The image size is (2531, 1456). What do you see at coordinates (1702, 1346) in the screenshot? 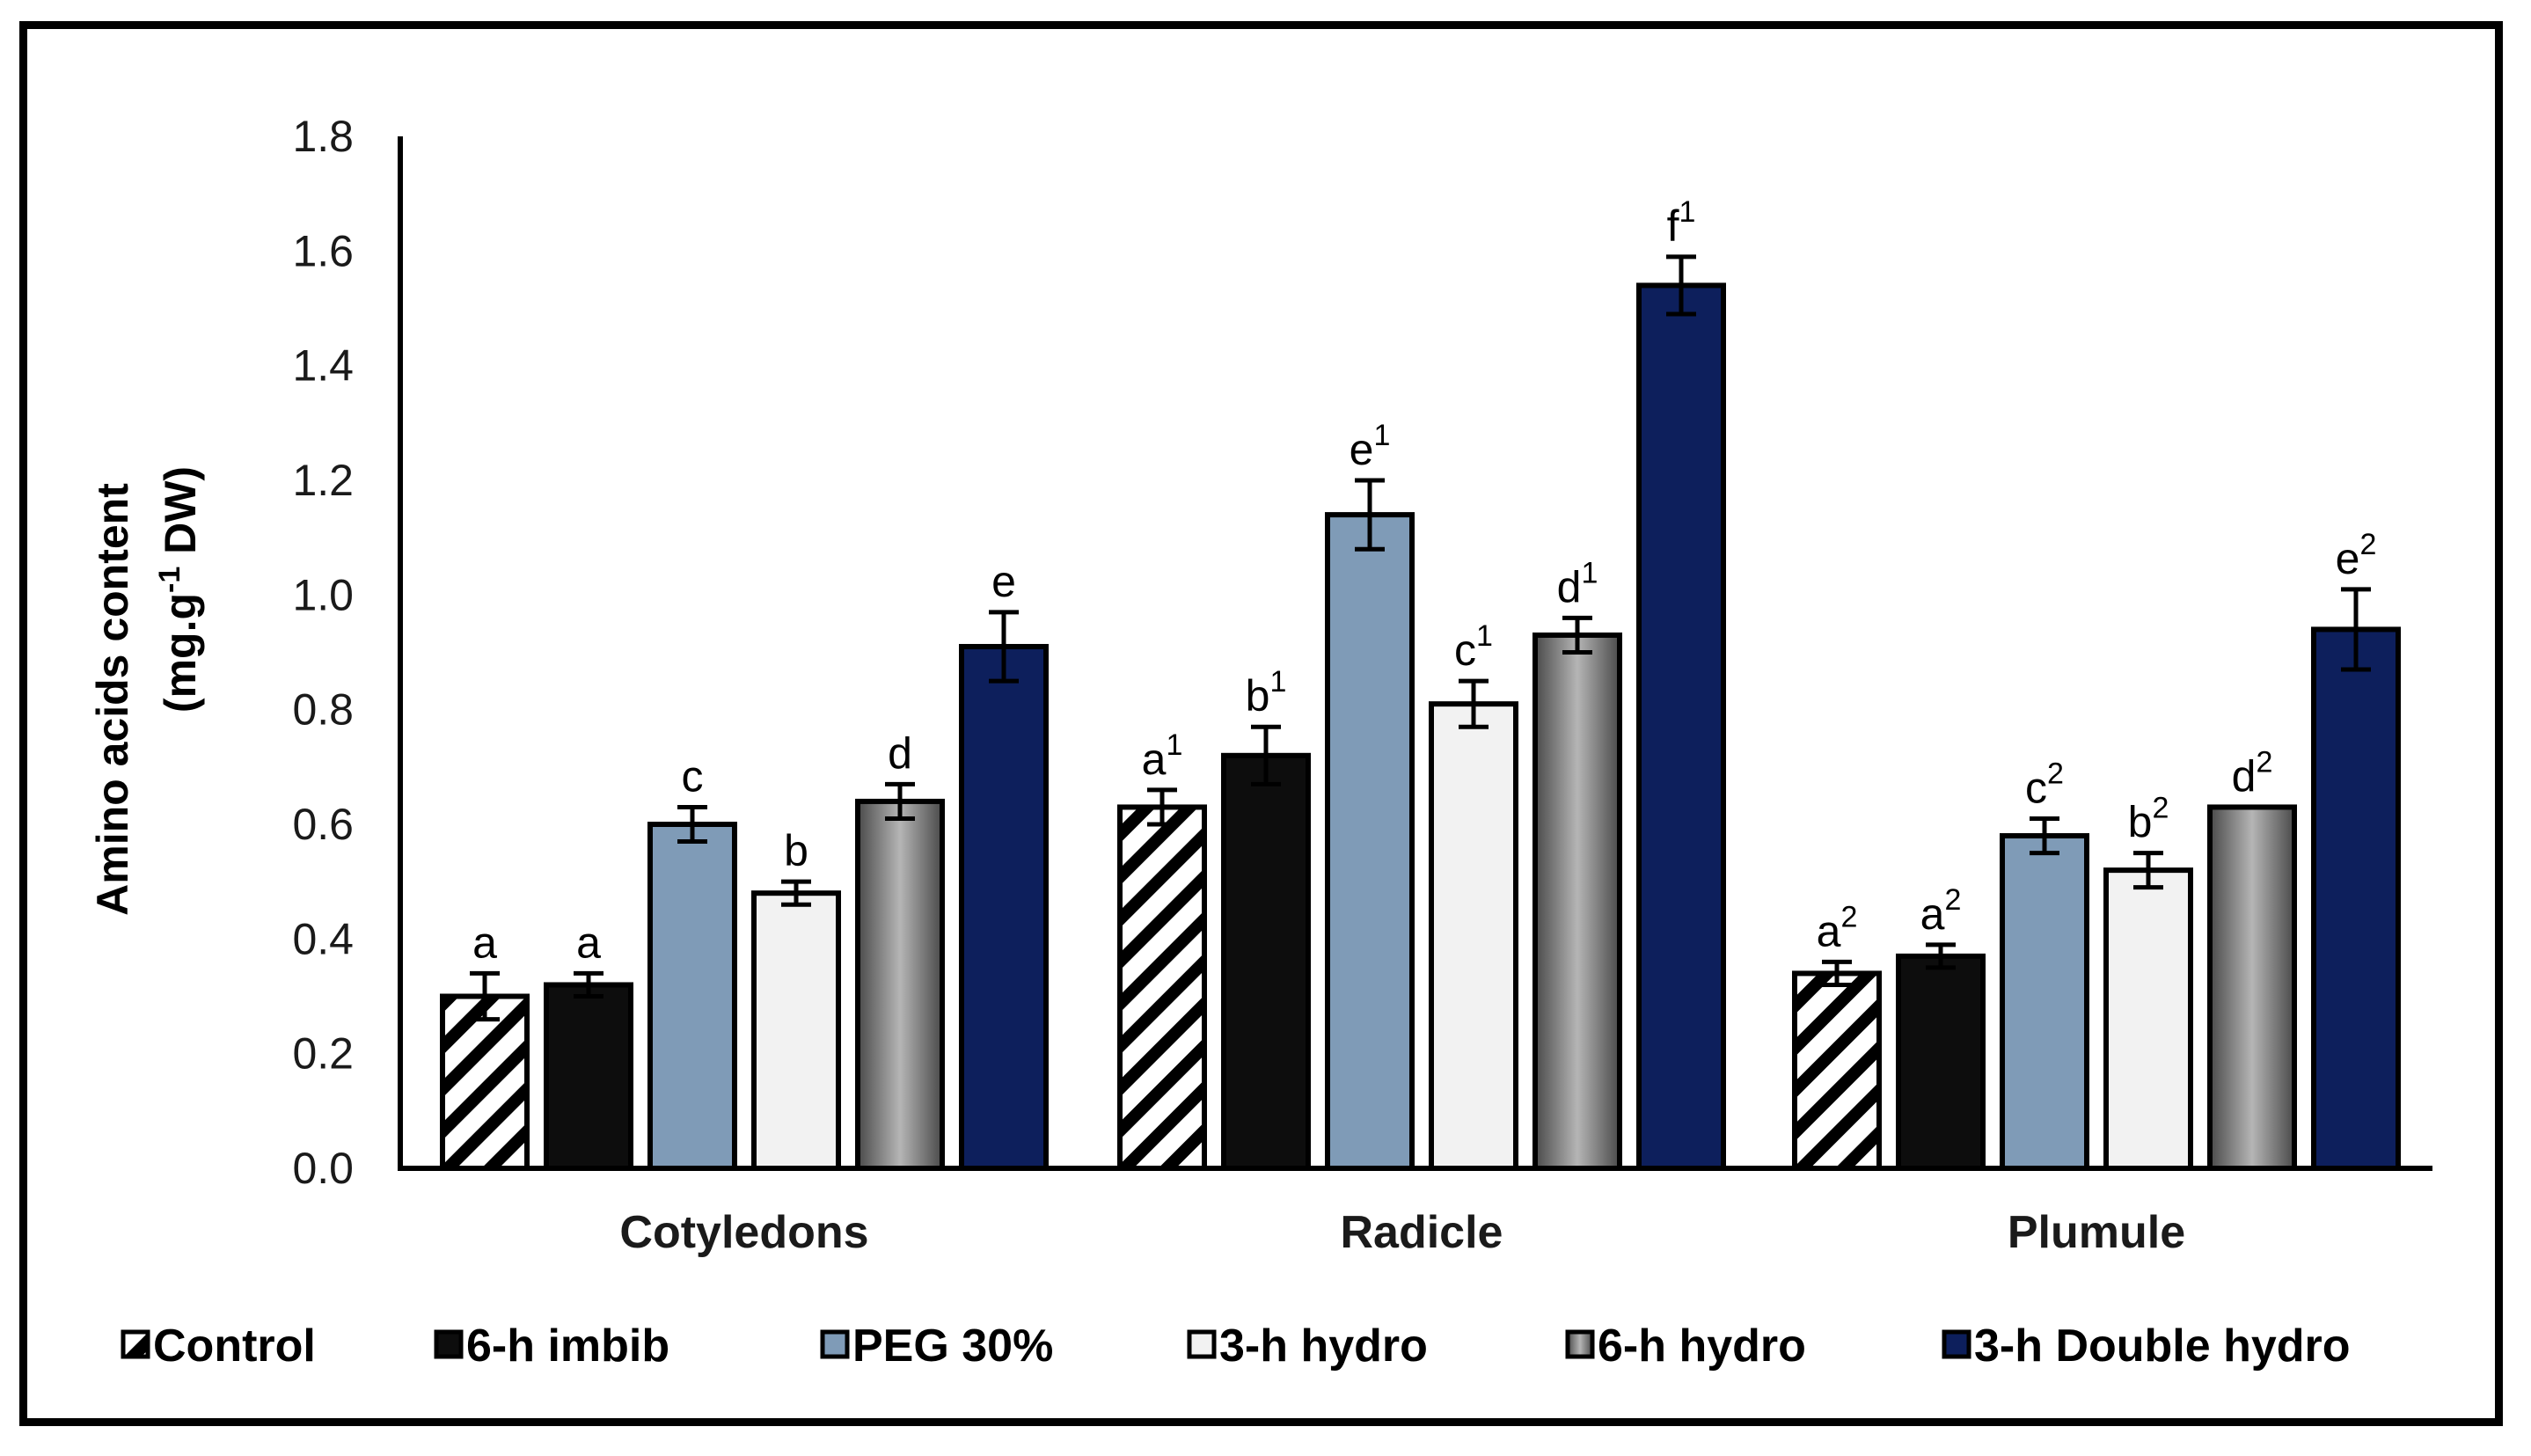
I see `legend-label: 6-h hydro` at bounding box center [1702, 1346].